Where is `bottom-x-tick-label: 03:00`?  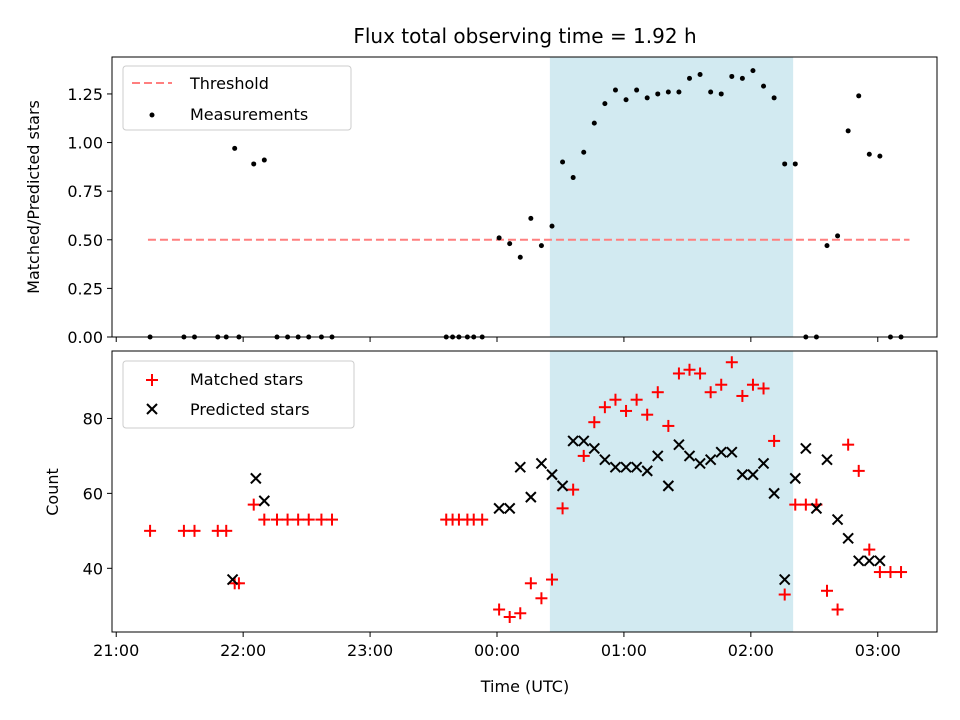
bottom-x-tick-label: 03:00 is located at coordinates (878, 650).